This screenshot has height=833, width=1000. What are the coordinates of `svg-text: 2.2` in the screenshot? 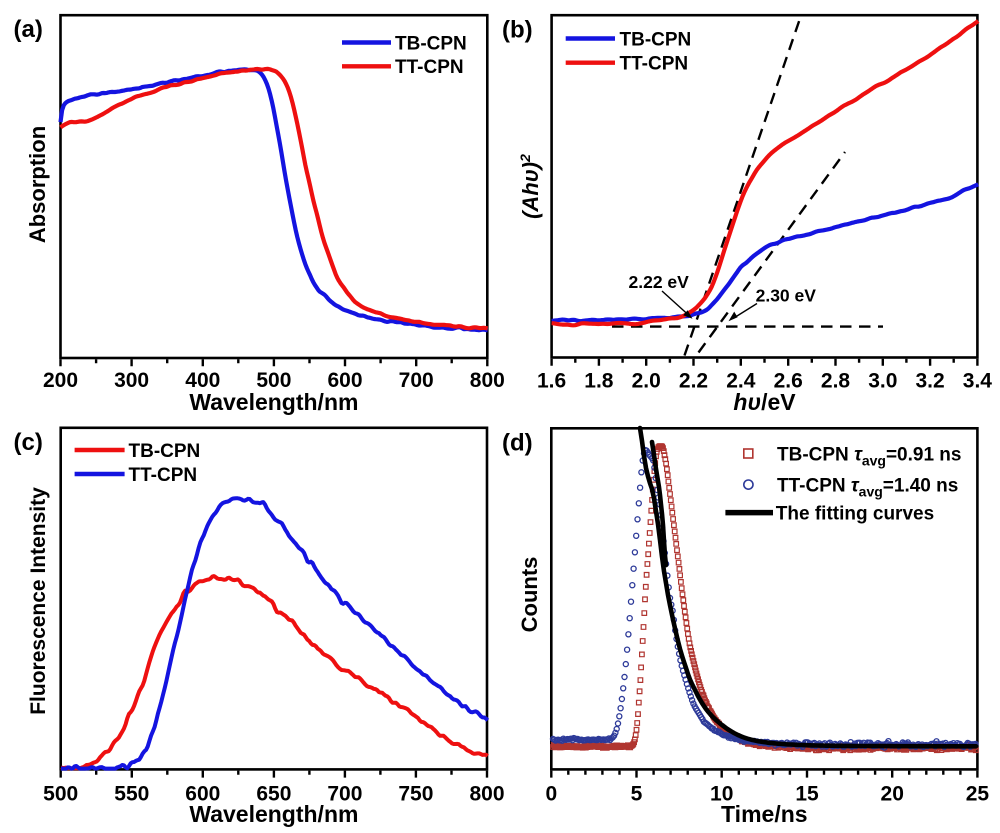 It's located at (693, 381).